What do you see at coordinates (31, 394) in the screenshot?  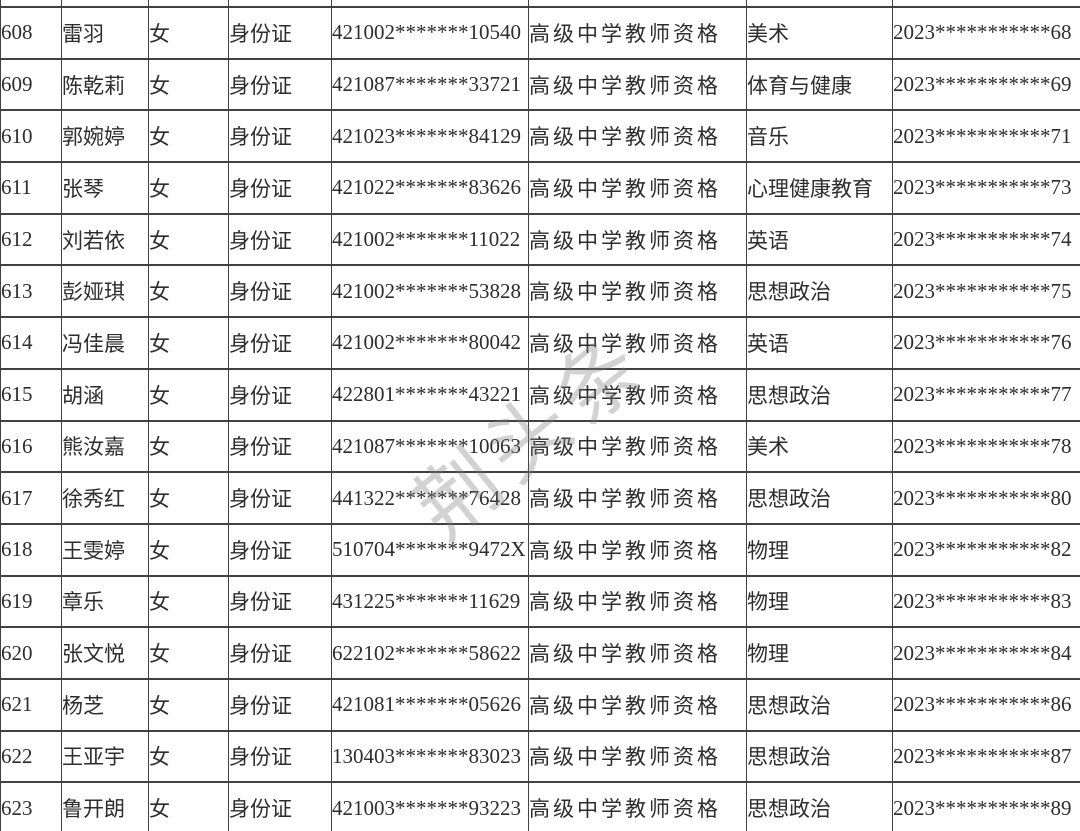 I see `cell-no: 615` at bounding box center [31, 394].